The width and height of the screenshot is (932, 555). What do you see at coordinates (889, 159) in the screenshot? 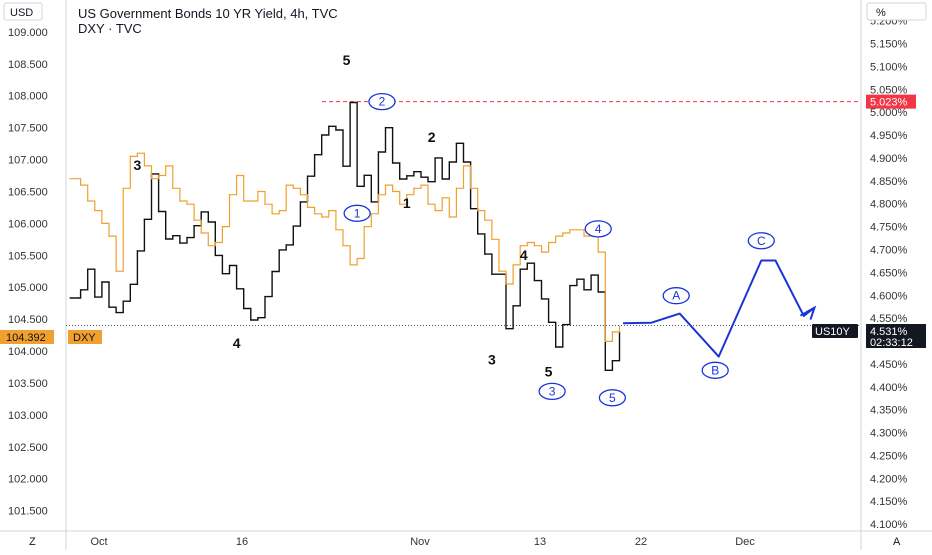
I see `right-tick-label: 4.900%` at bounding box center [889, 159].